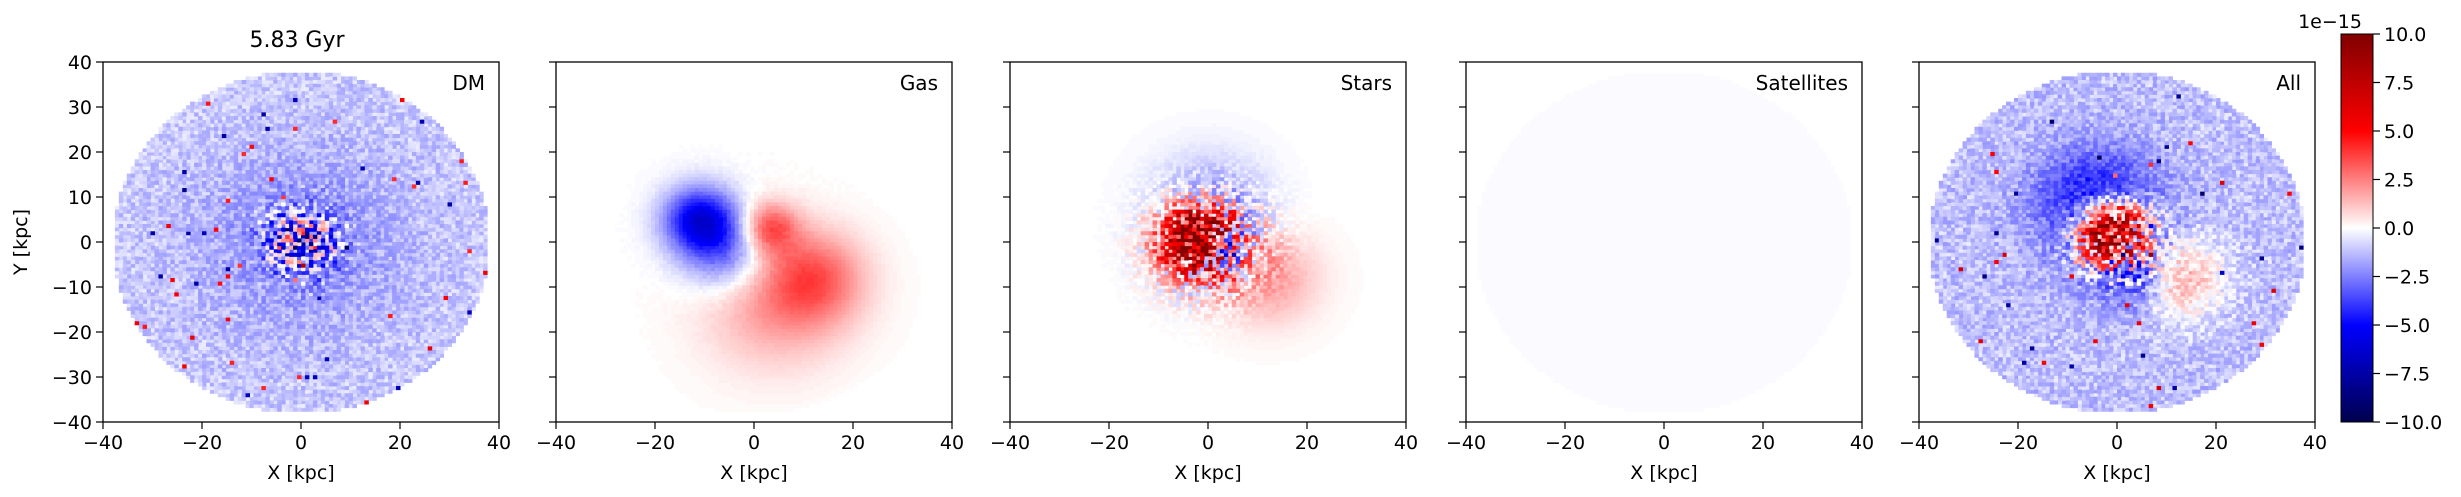 This screenshot has width=2461, height=497. I want to click on y-tick-label: −30, so click(72, 378).